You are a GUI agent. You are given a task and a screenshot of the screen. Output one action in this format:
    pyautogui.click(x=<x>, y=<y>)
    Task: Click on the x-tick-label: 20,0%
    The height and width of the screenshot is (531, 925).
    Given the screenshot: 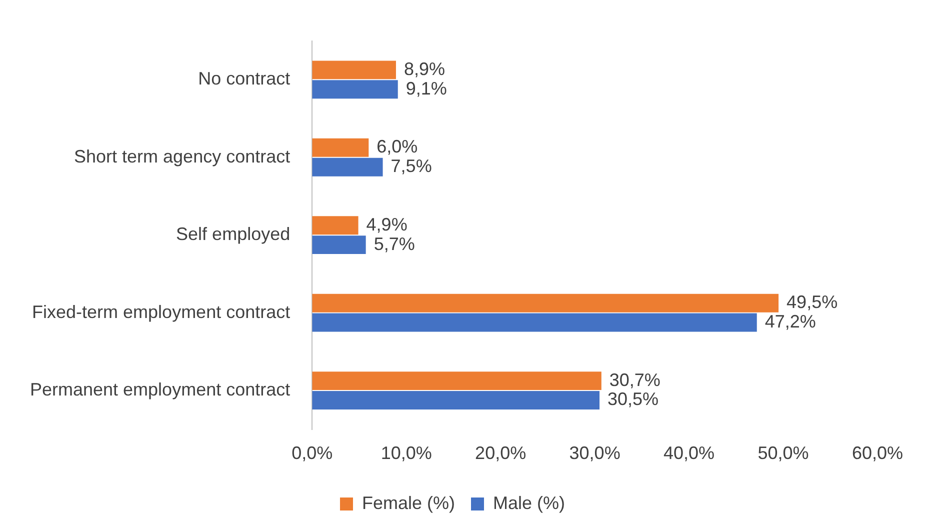 What is the action you would take?
    pyautogui.click(x=500, y=453)
    